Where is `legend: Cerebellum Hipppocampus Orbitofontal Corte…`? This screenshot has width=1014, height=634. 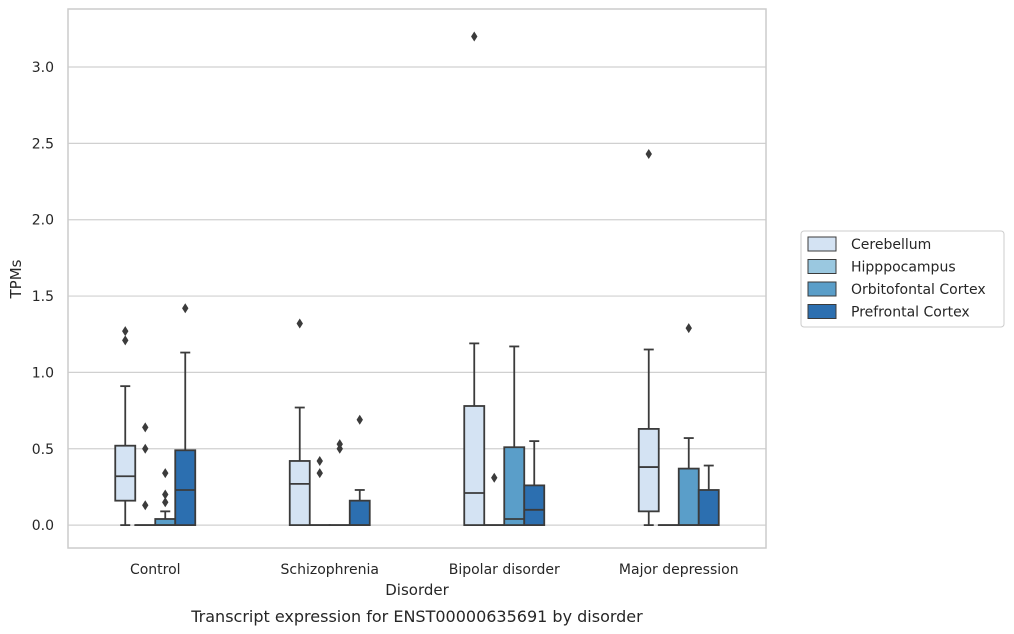 legend: Cerebellum Hipppocampus Orbitofontal Corte… is located at coordinates (902, 279).